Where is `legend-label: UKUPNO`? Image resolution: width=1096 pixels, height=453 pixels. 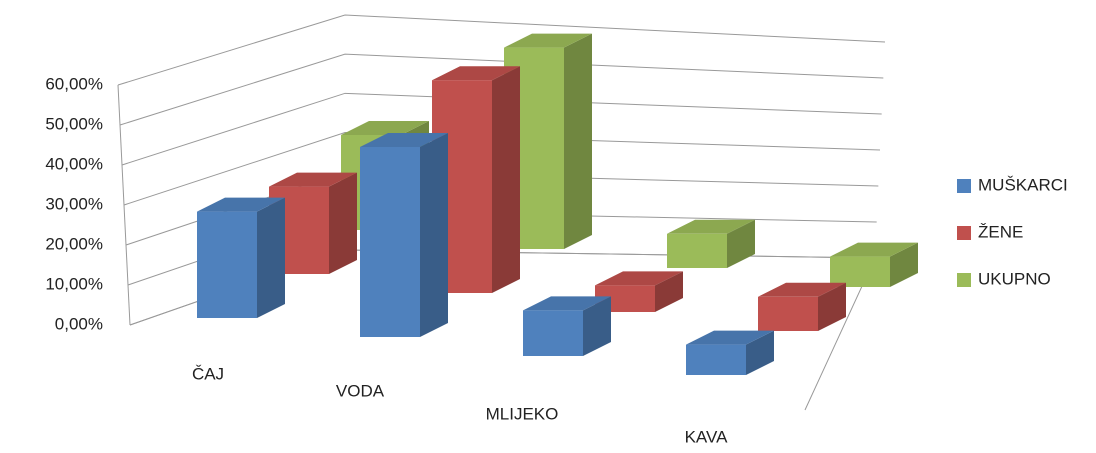 legend-label: UKUPNO is located at coordinates (1014, 278).